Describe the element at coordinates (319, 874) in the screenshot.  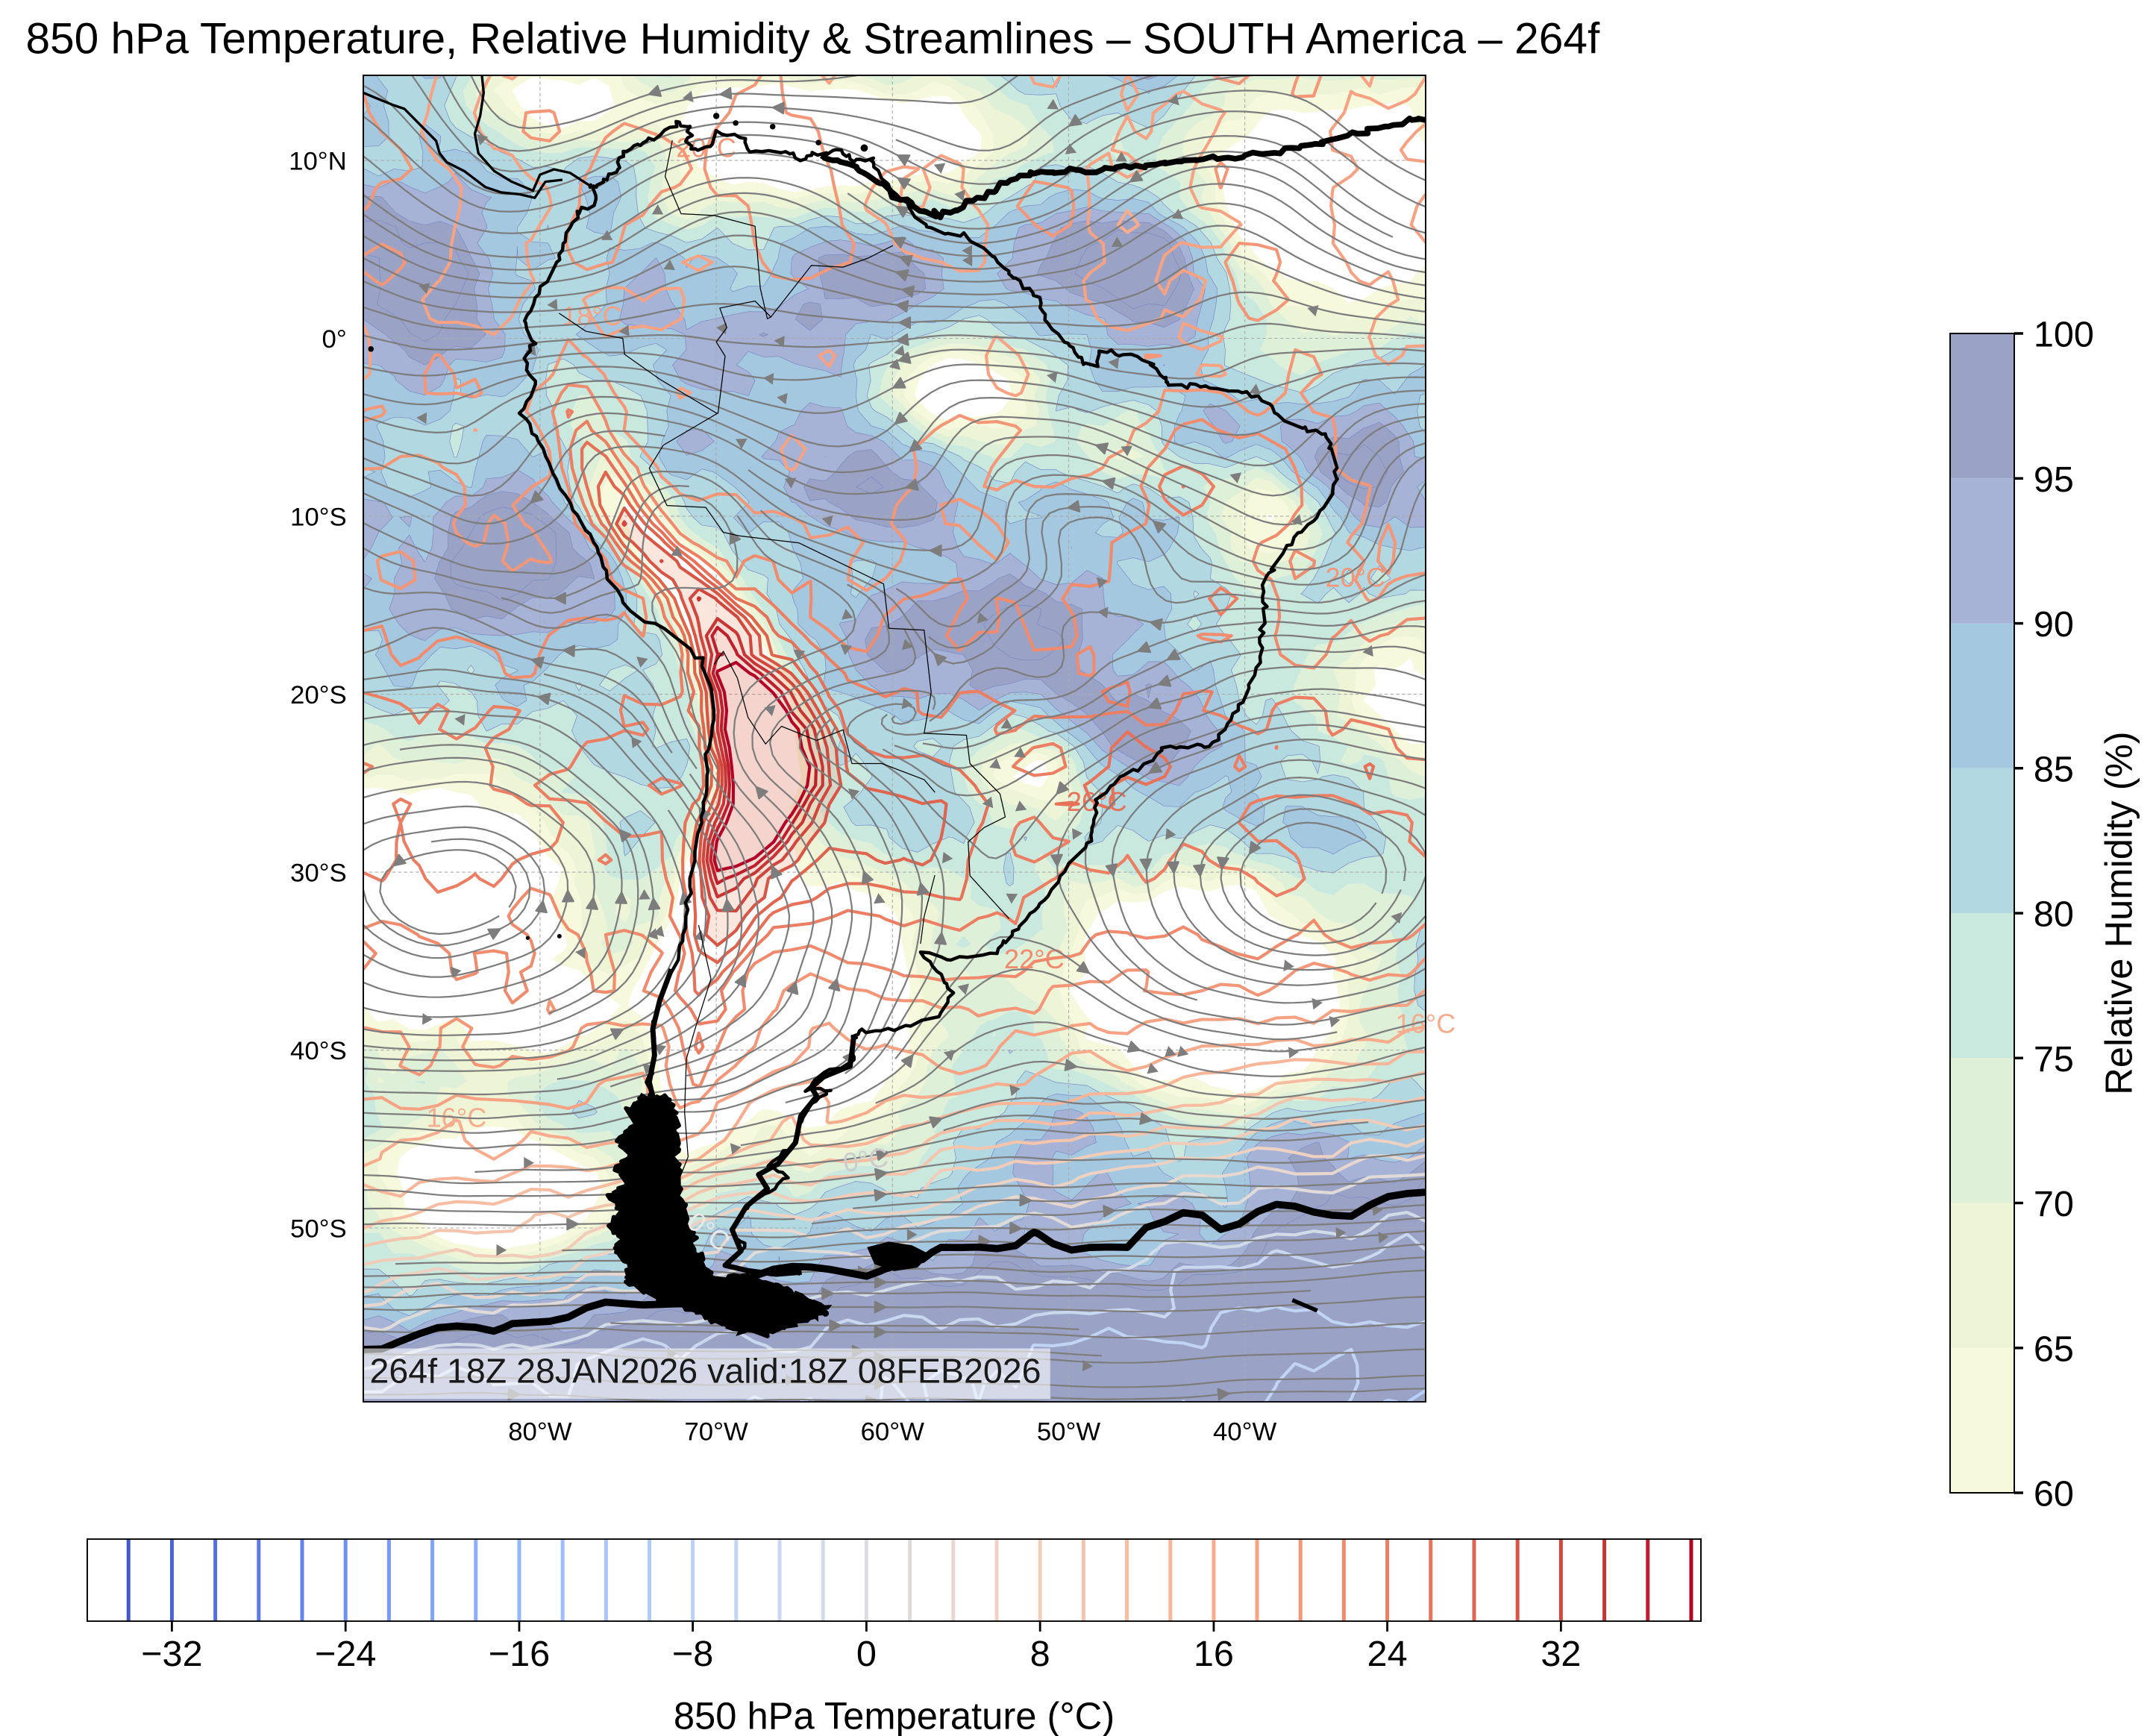
I see `svg-text: 30°S` at that location.